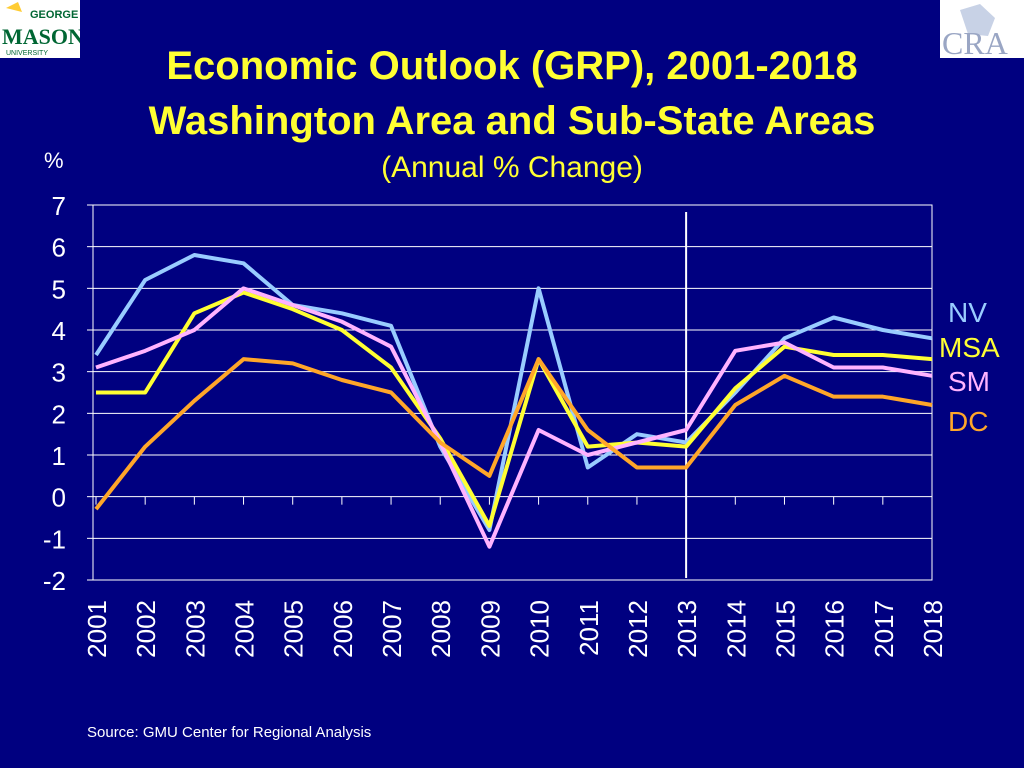  I want to click on x-tick-label: 2014, so click(736, 629).